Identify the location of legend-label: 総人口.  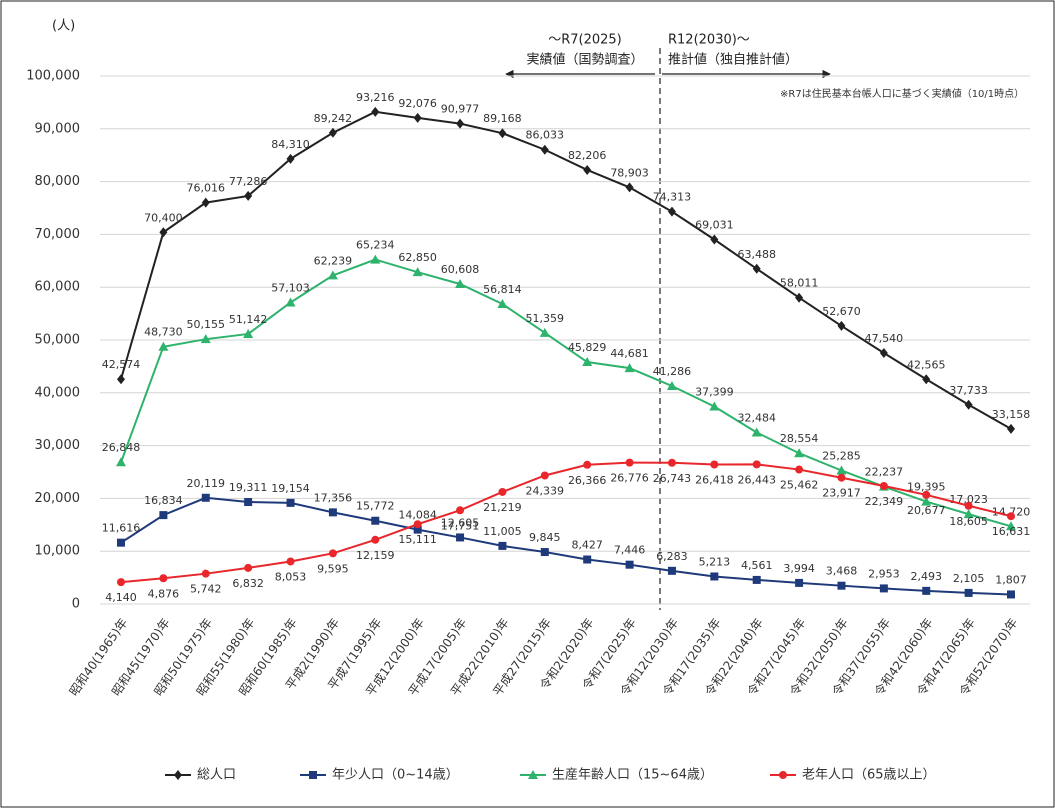
(216, 775).